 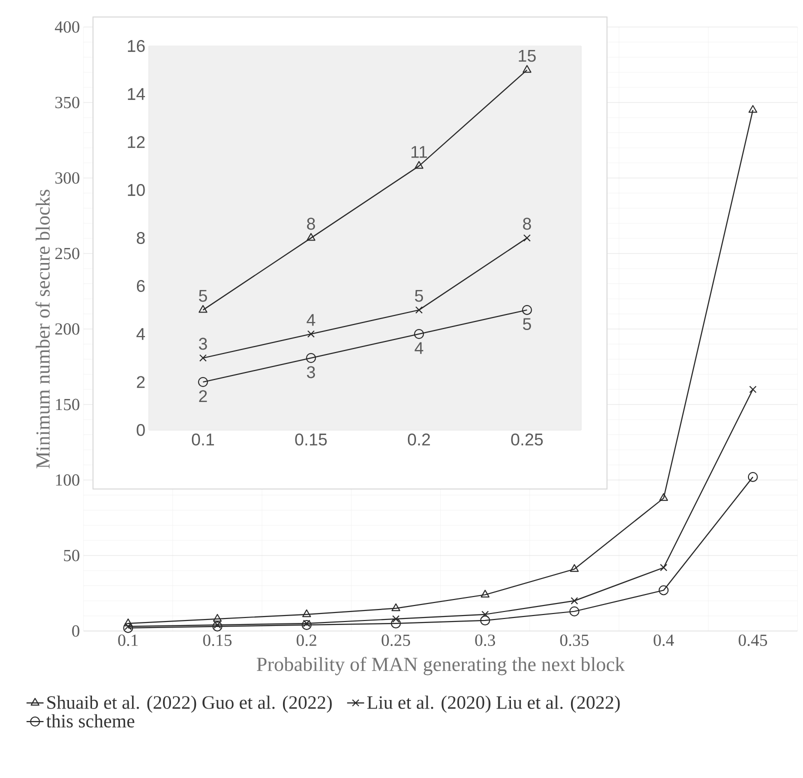 What do you see at coordinates (664, 640) in the screenshot?
I see `x-tick-label: 0.4` at bounding box center [664, 640].